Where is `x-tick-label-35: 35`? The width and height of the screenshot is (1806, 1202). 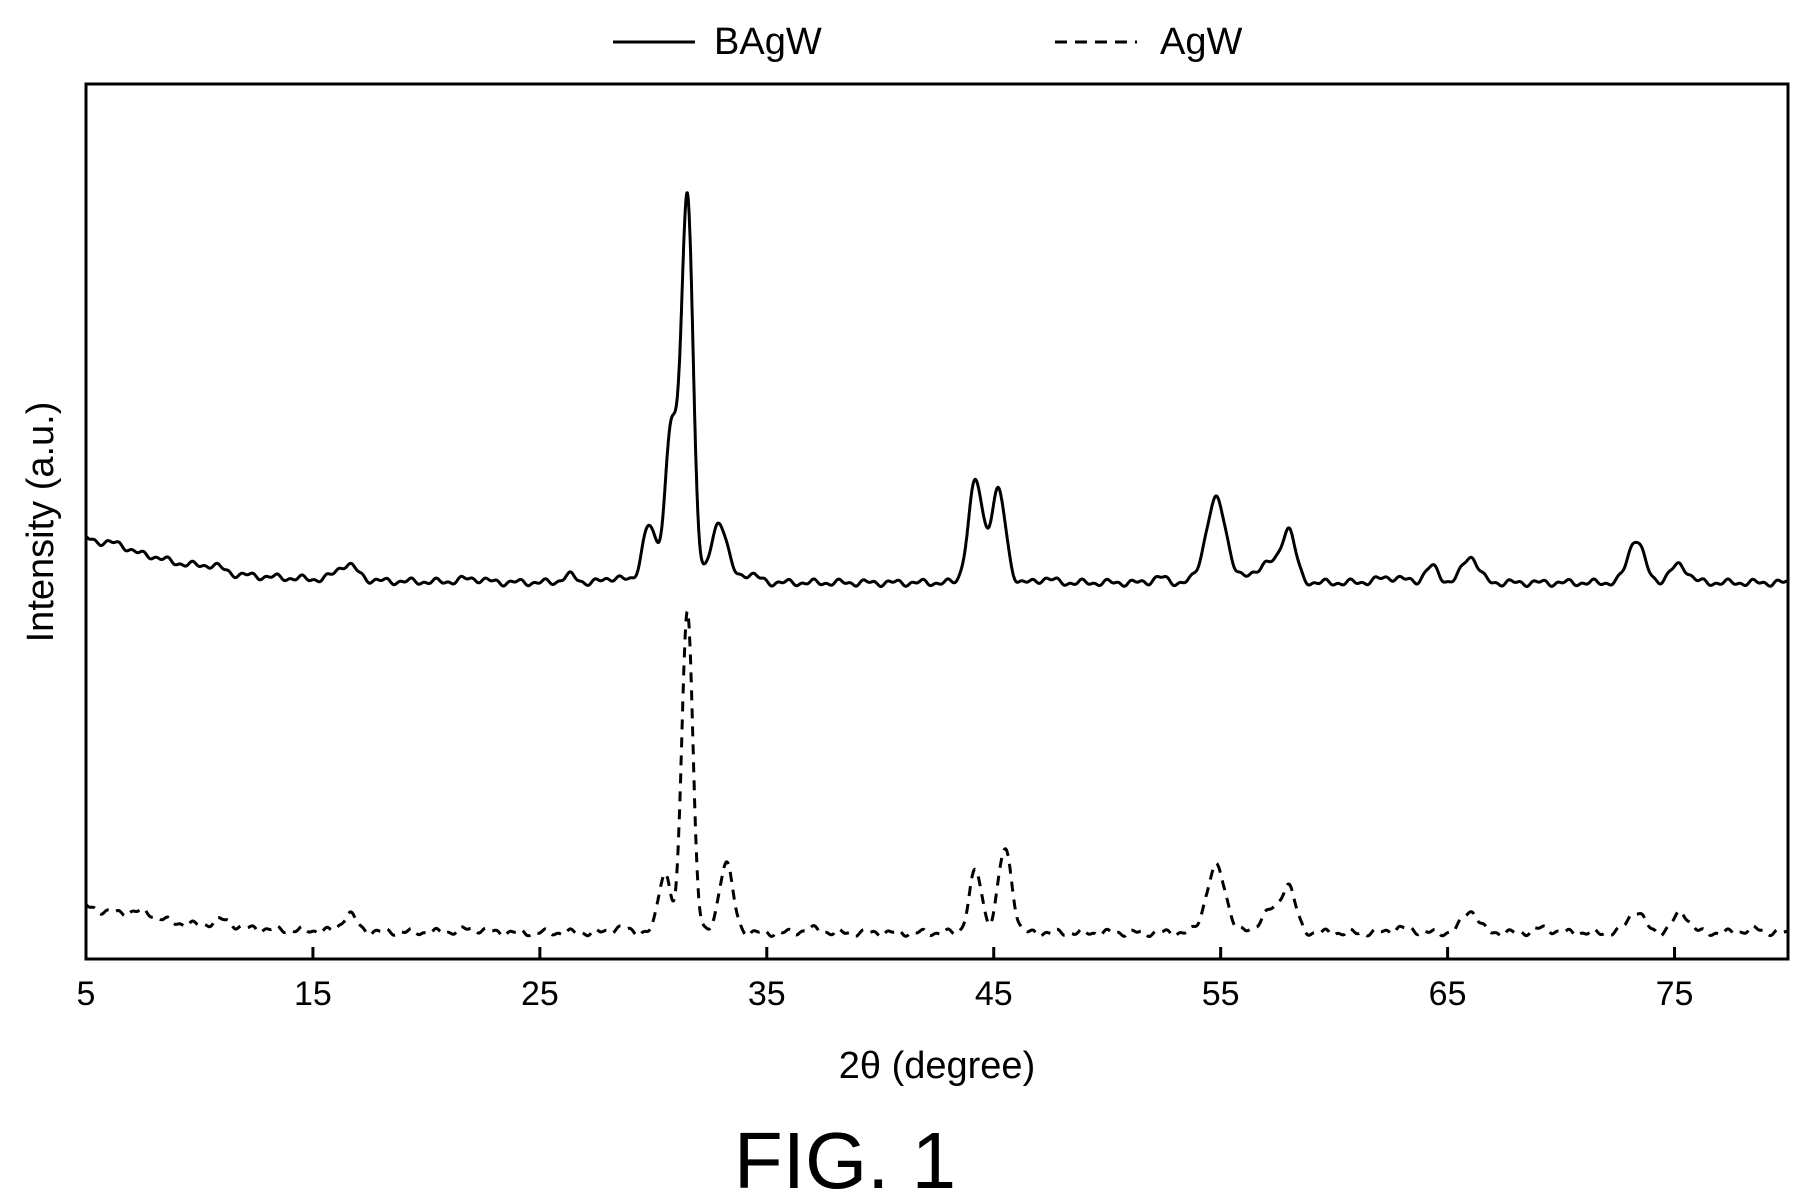 x-tick-label-35: 35 is located at coordinates (767, 994).